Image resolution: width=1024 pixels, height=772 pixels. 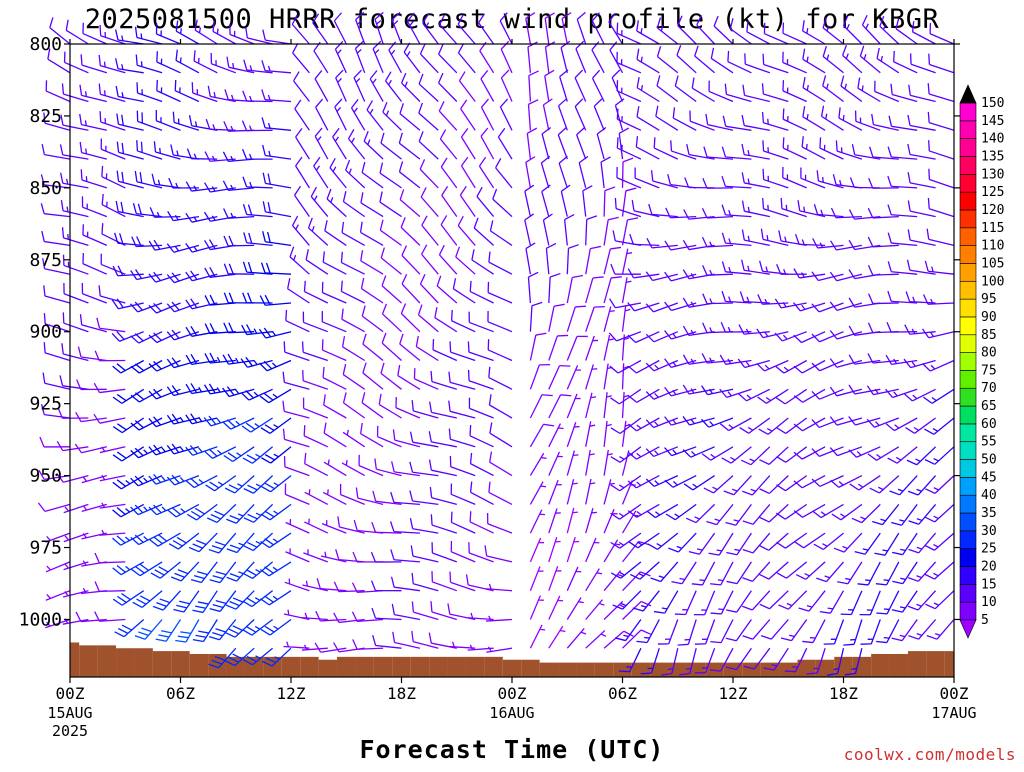 What do you see at coordinates (992, 121) in the screenshot?
I see `colorbar-label: 145` at bounding box center [992, 121].